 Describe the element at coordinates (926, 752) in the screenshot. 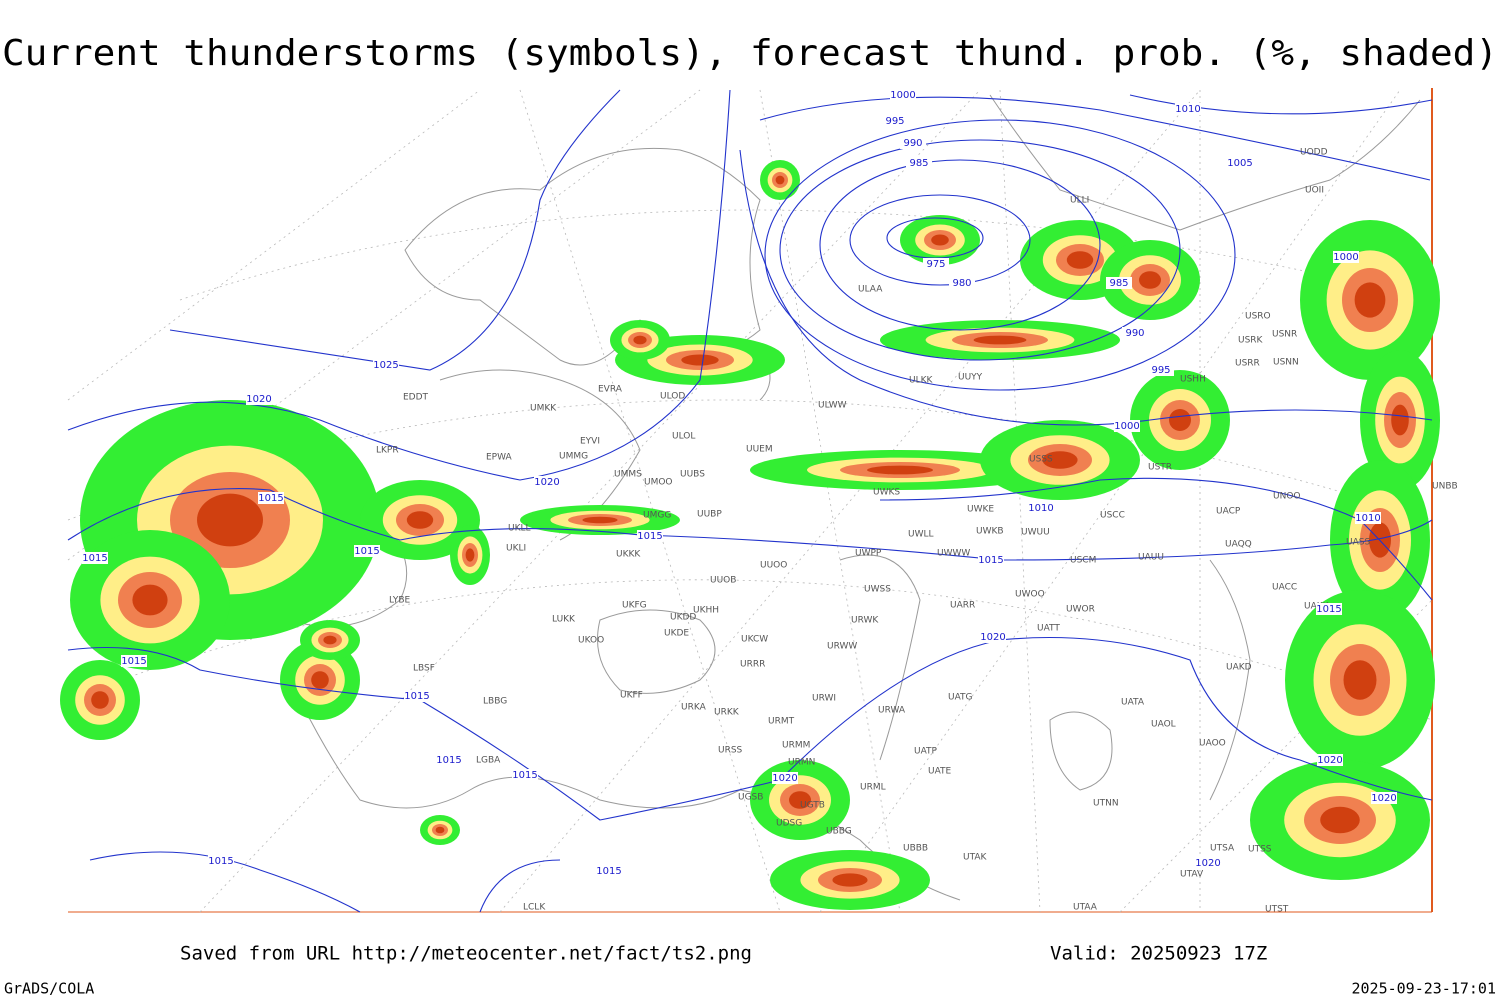

I see `station-code: UATP` at that location.